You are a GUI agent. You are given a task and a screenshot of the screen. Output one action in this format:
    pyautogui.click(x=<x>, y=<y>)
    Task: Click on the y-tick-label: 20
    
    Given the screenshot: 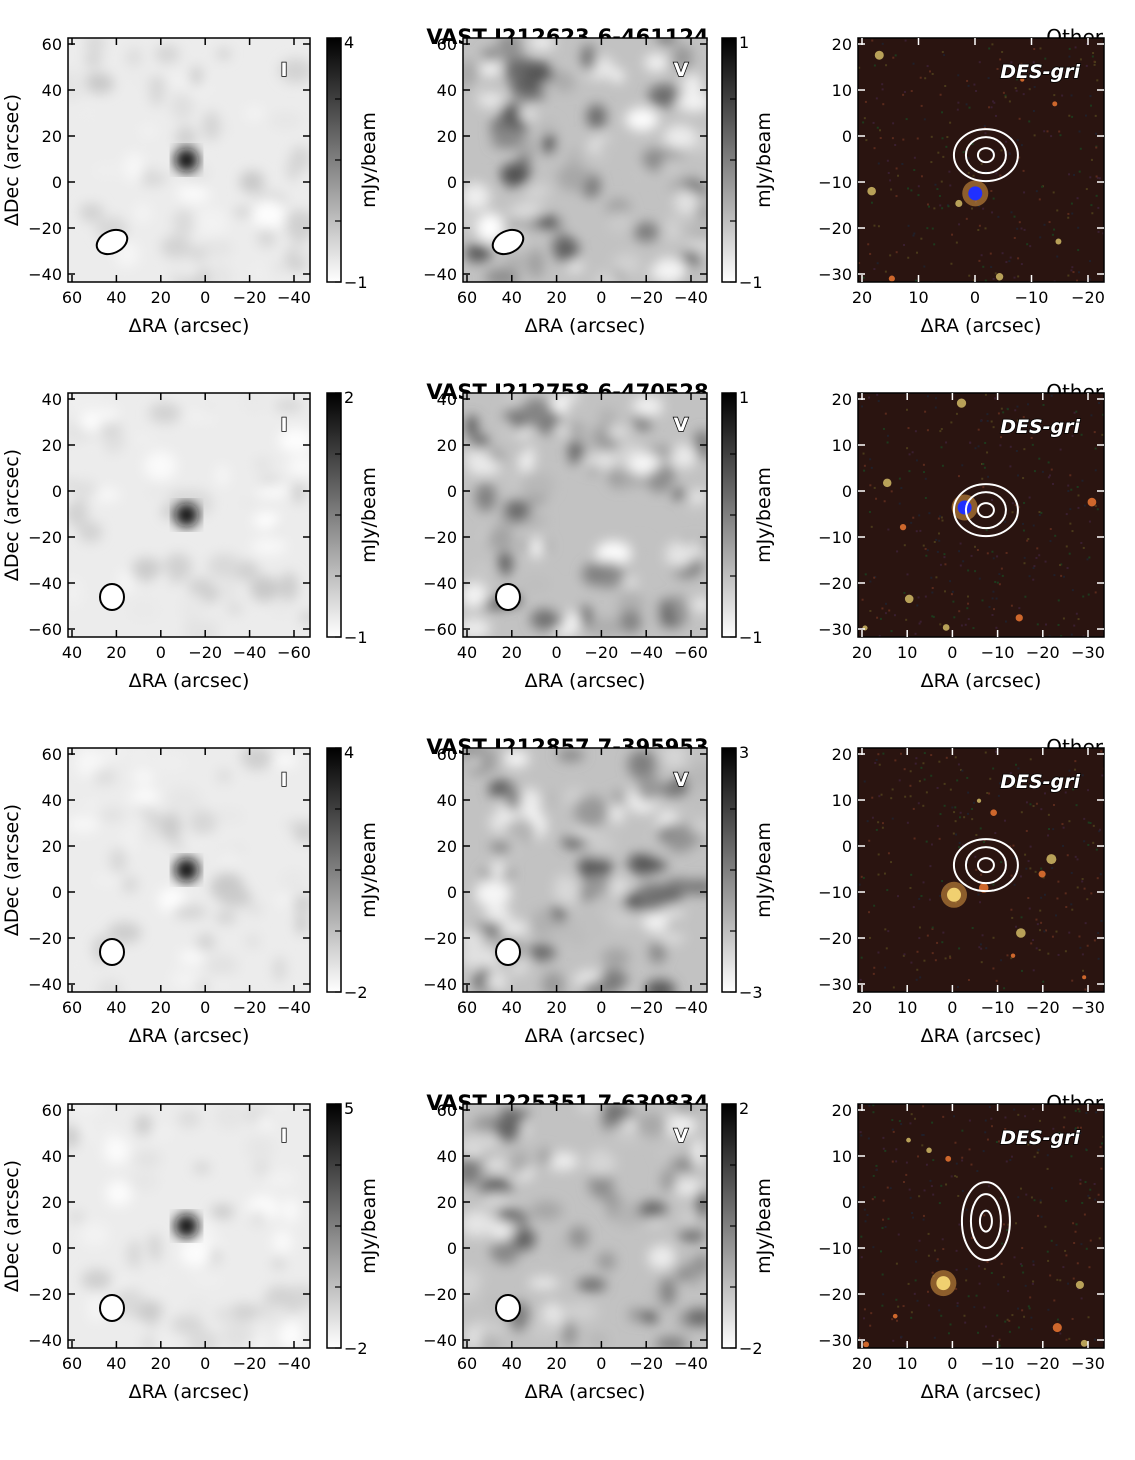 What is the action you would take?
    pyautogui.click(x=842, y=44)
    